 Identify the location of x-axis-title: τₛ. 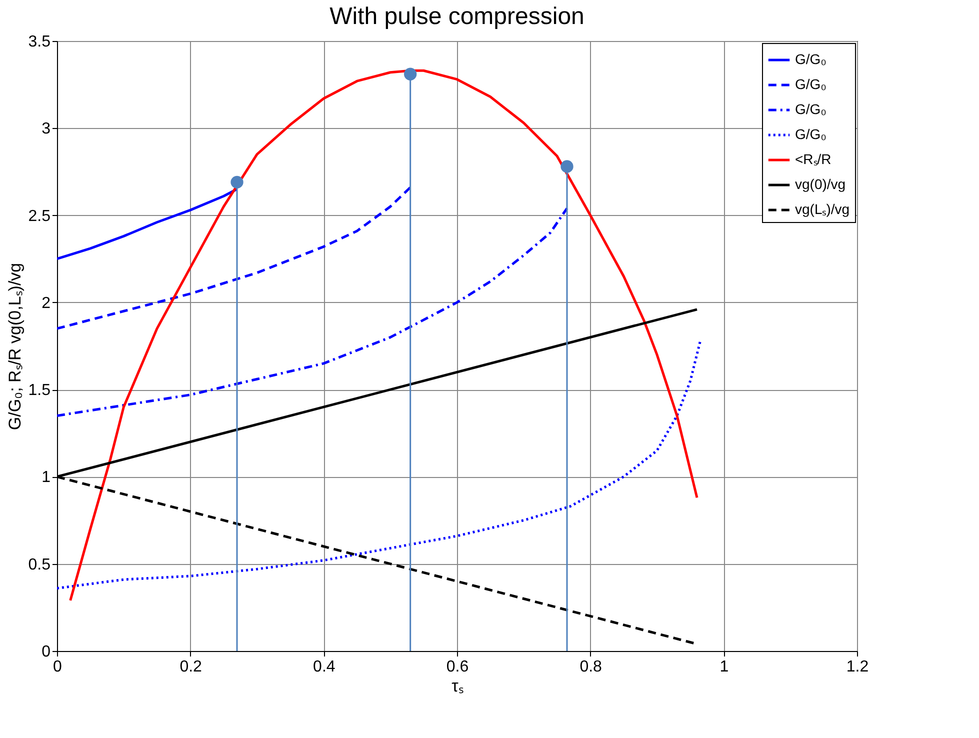
(458, 686).